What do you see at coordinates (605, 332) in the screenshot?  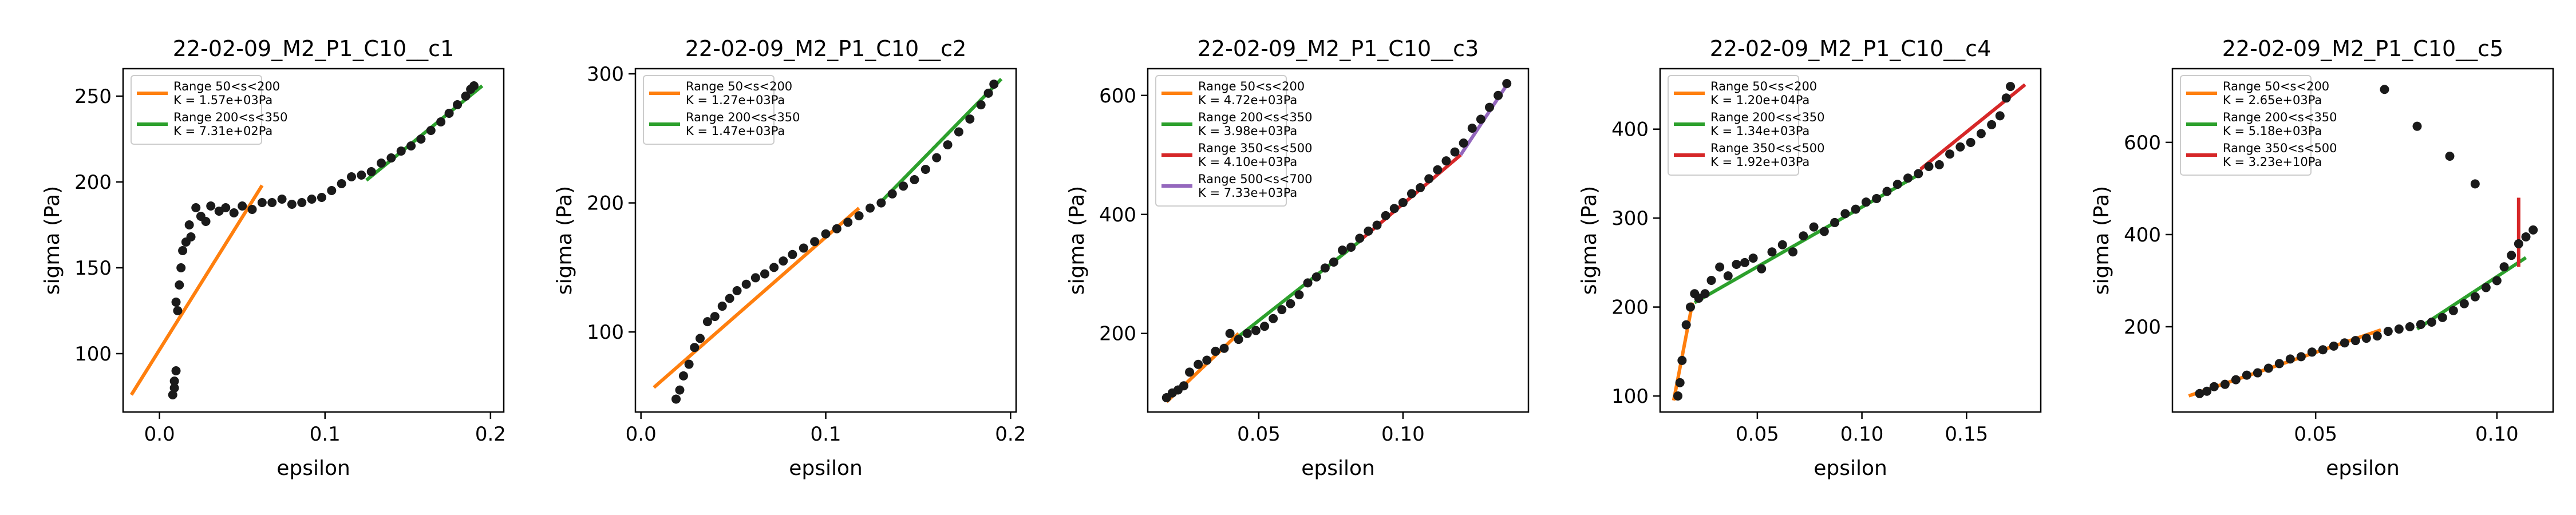 I see `y-tick-label: 100` at bounding box center [605, 332].